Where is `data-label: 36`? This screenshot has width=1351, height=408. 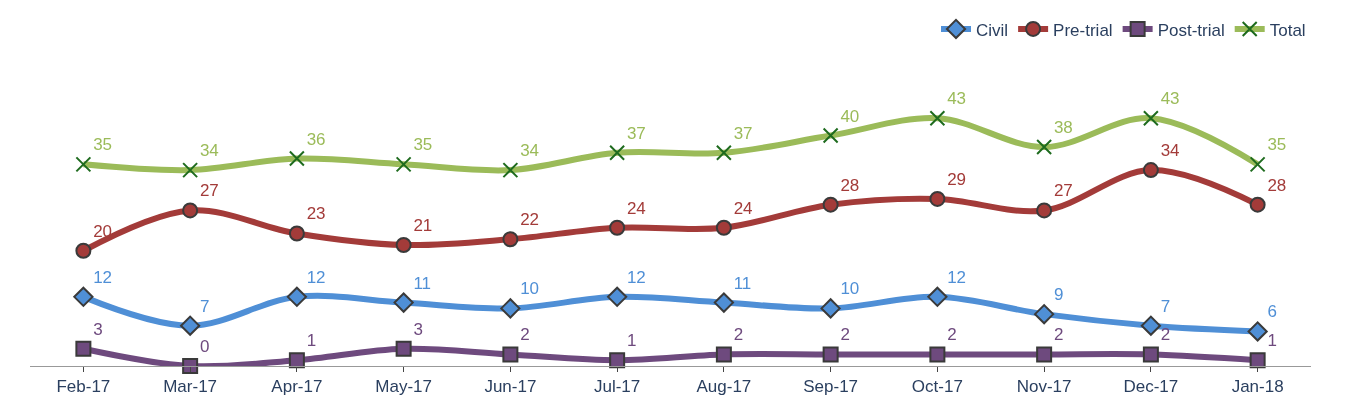 data-label: 36 is located at coordinates (316, 139).